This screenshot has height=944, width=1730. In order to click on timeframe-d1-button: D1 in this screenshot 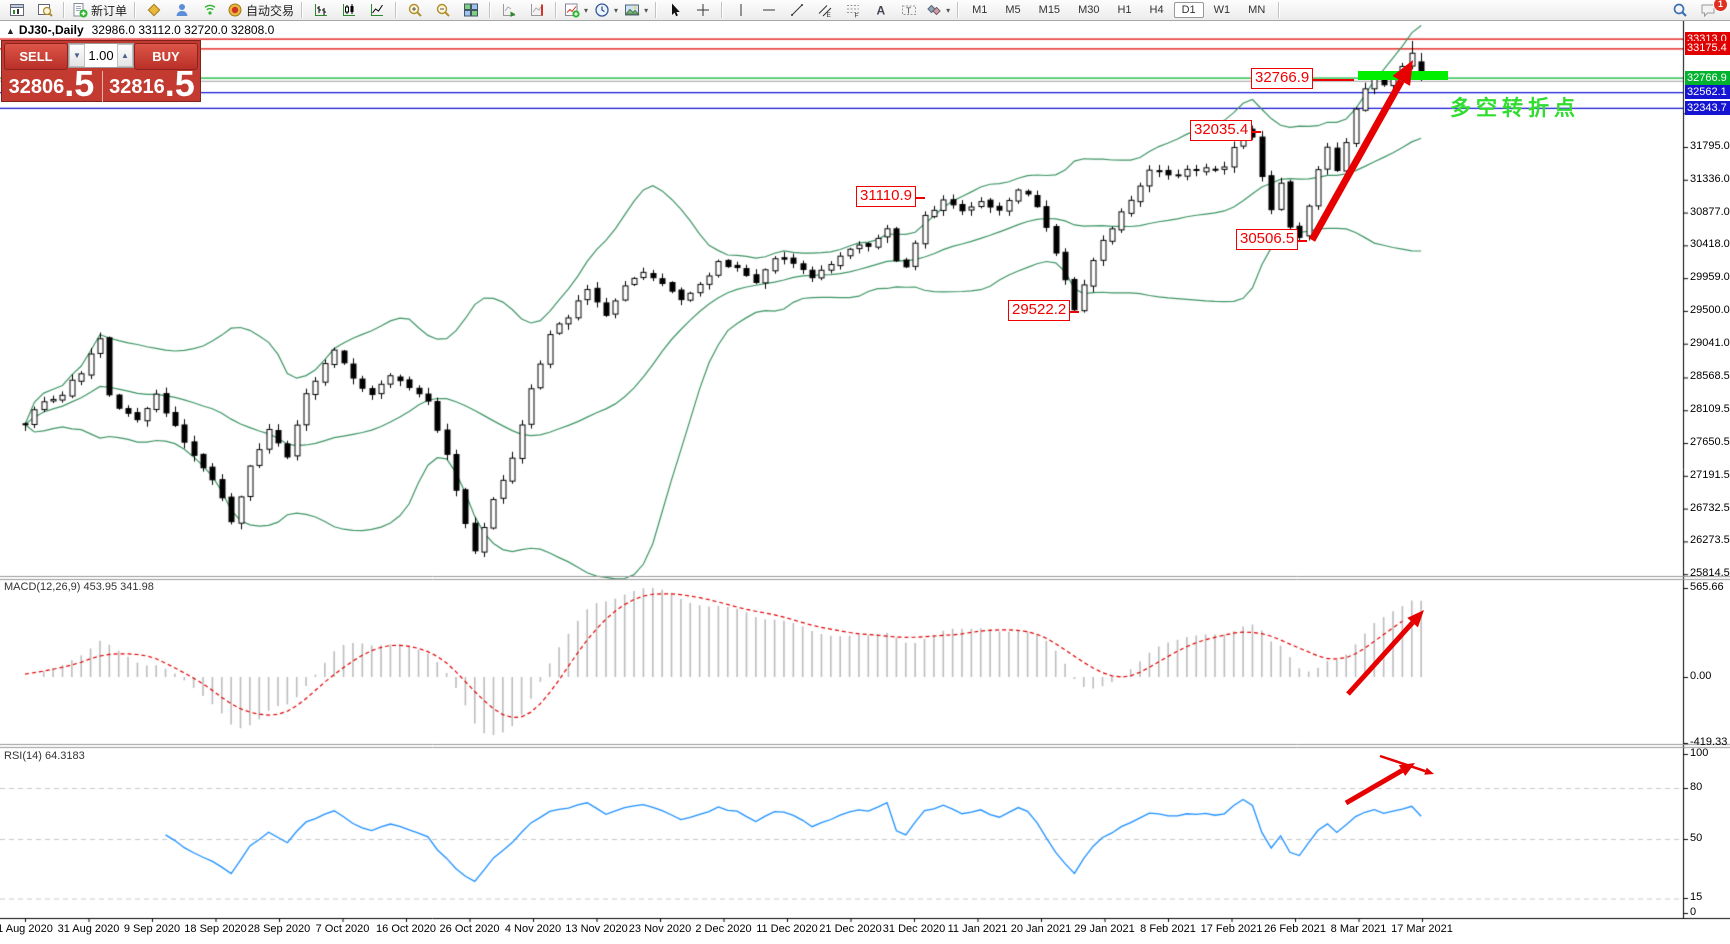, I will do `click(1188, 10)`.